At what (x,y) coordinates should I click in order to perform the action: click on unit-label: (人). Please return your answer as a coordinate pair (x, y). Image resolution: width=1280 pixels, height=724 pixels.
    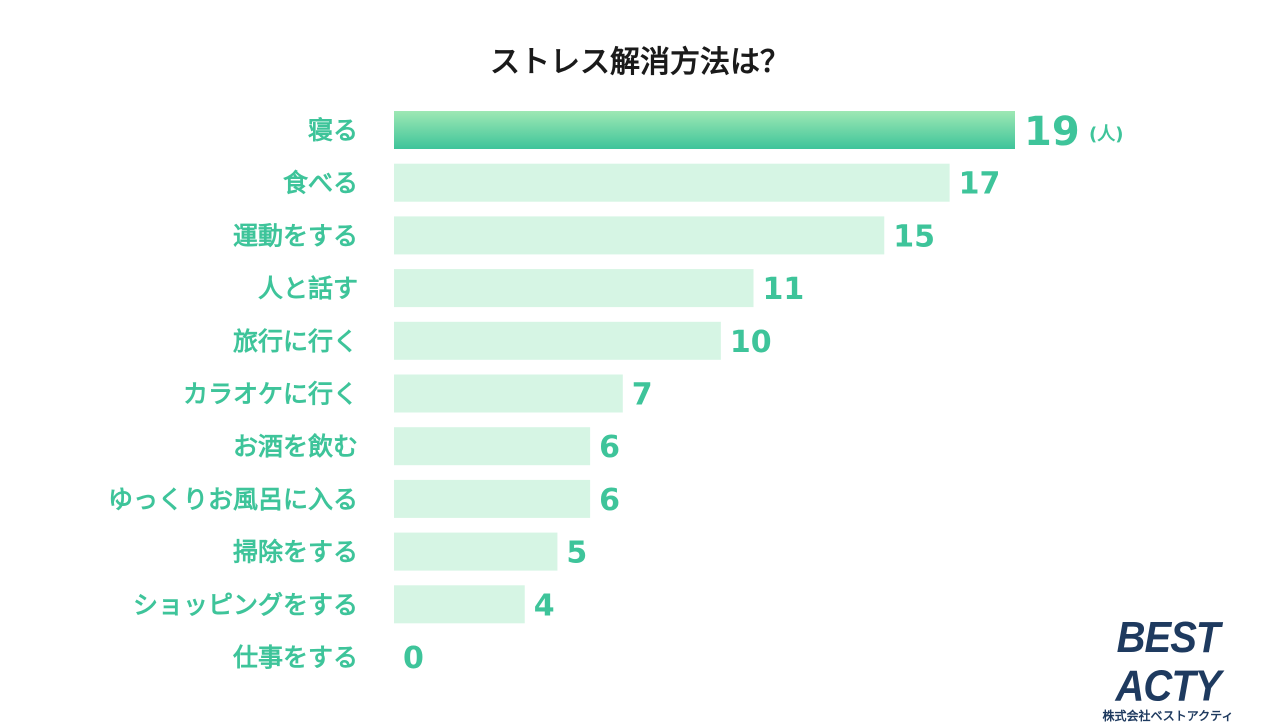
    Looking at the image, I should click on (1106, 134).